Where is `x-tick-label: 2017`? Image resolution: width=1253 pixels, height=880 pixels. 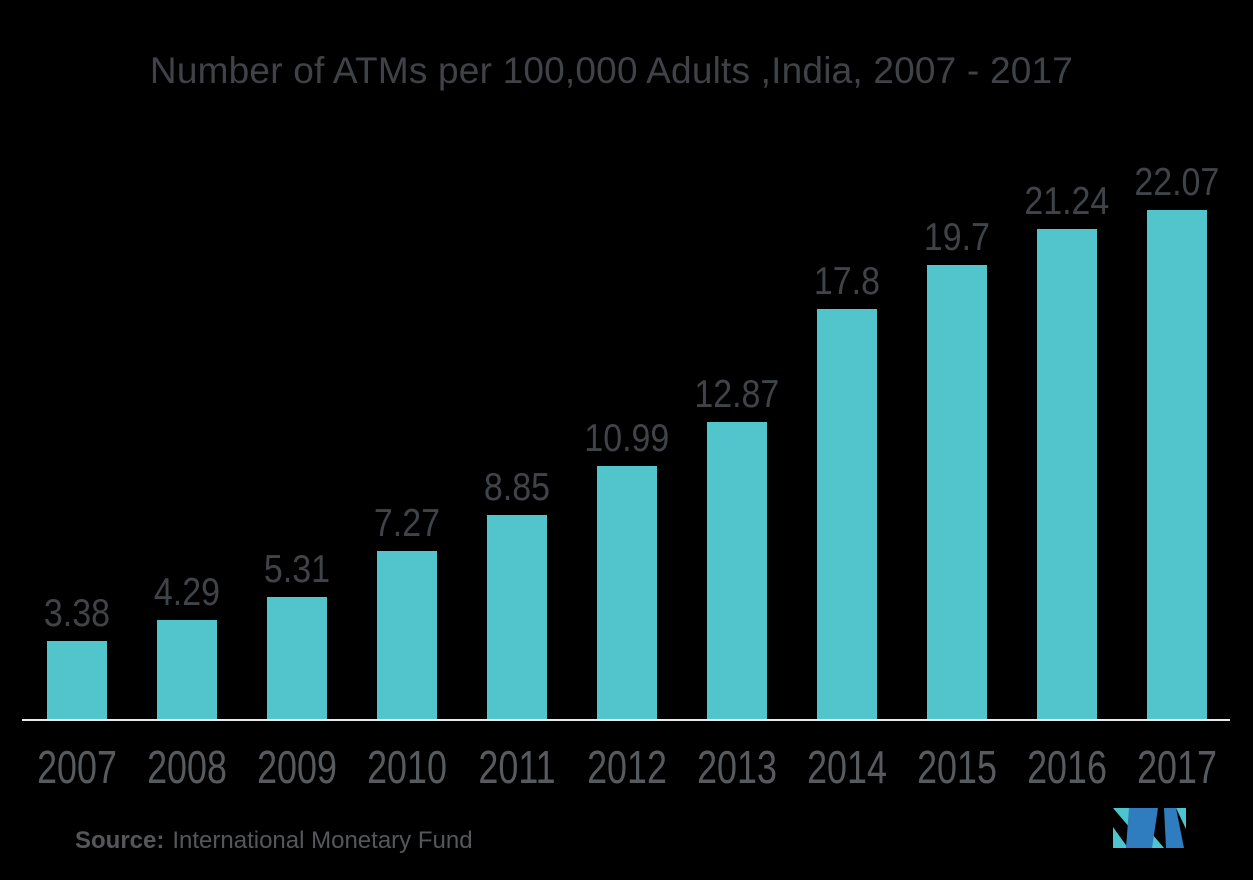 x-tick-label: 2017 is located at coordinates (1177, 767).